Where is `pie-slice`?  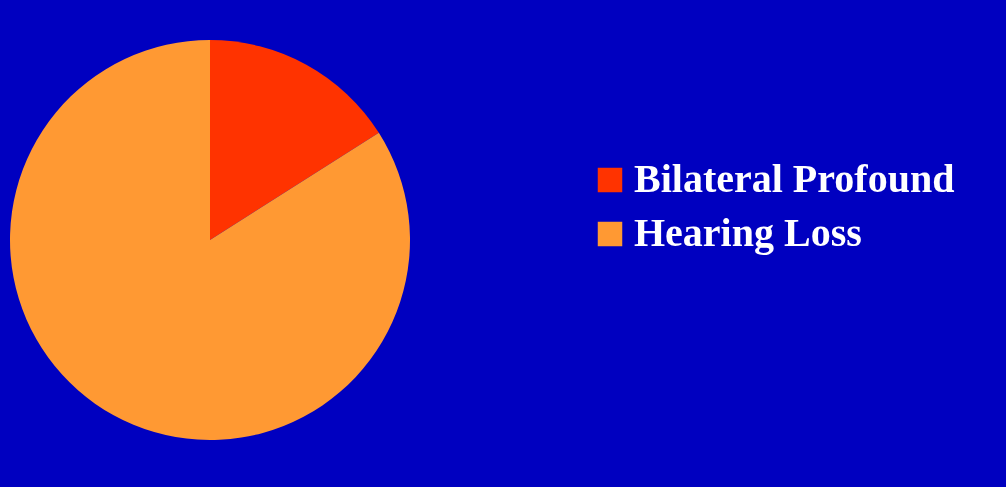
pie-slice is located at coordinates (294, 140).